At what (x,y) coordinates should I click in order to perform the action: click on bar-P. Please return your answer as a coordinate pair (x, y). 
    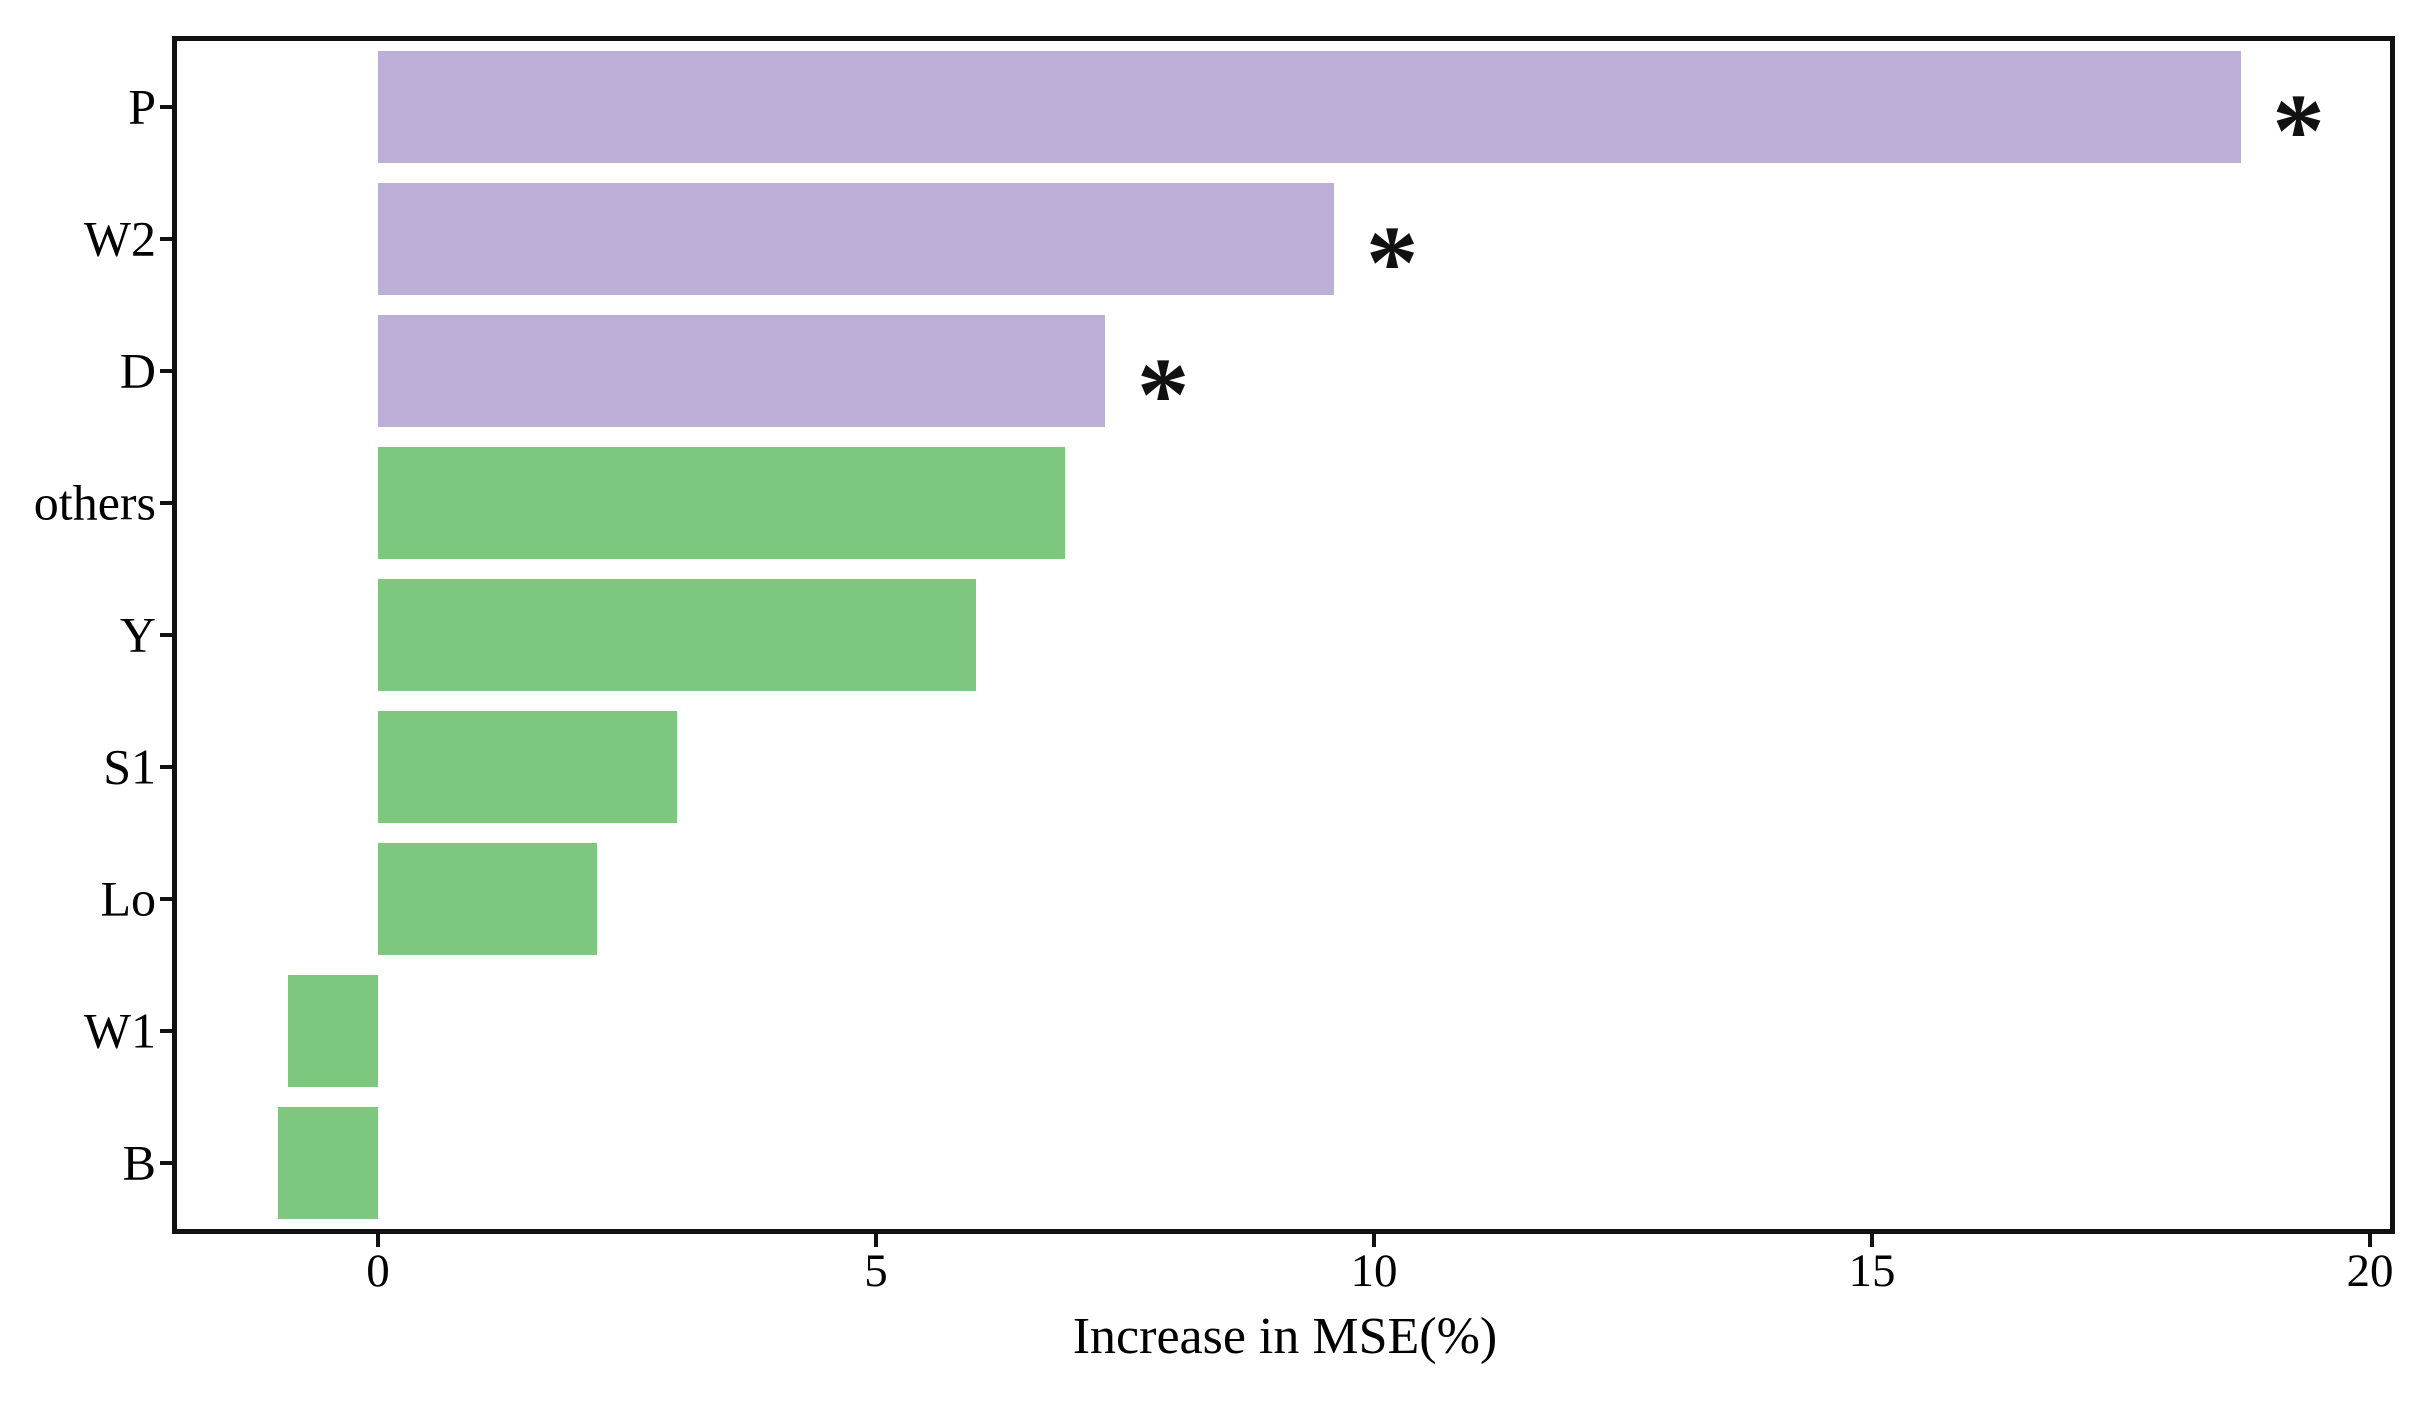
    Looking at the image, I should click on (1309, 107).